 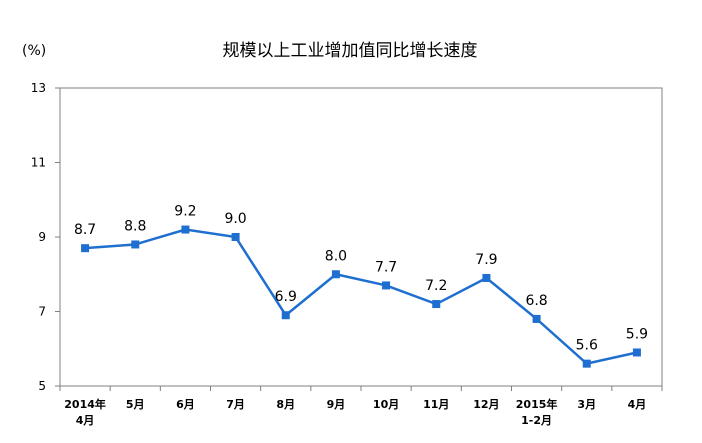 I want to click on data-label: 5.9, so click(x=637, y=334).